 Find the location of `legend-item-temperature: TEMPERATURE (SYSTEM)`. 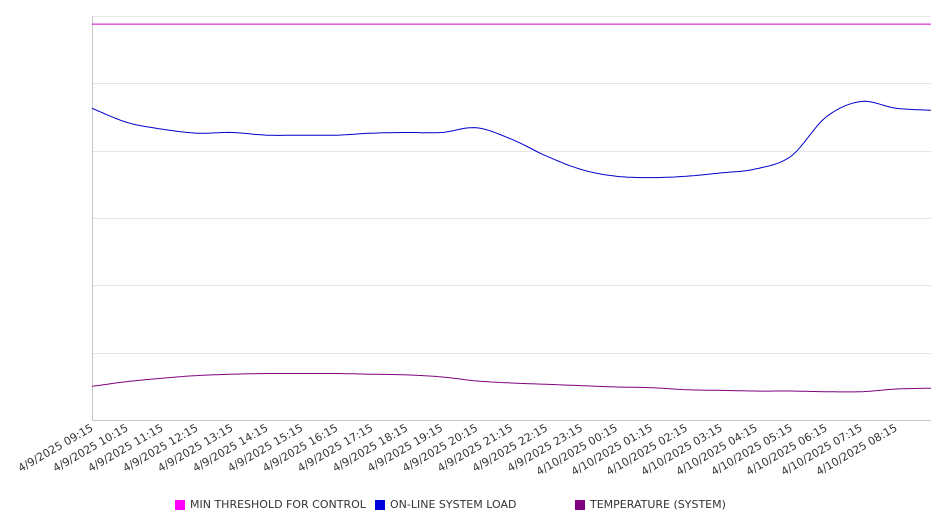

legend-item-temperature: TEMPERATURE (SYSTEM) is located at coordinates (650, 504).